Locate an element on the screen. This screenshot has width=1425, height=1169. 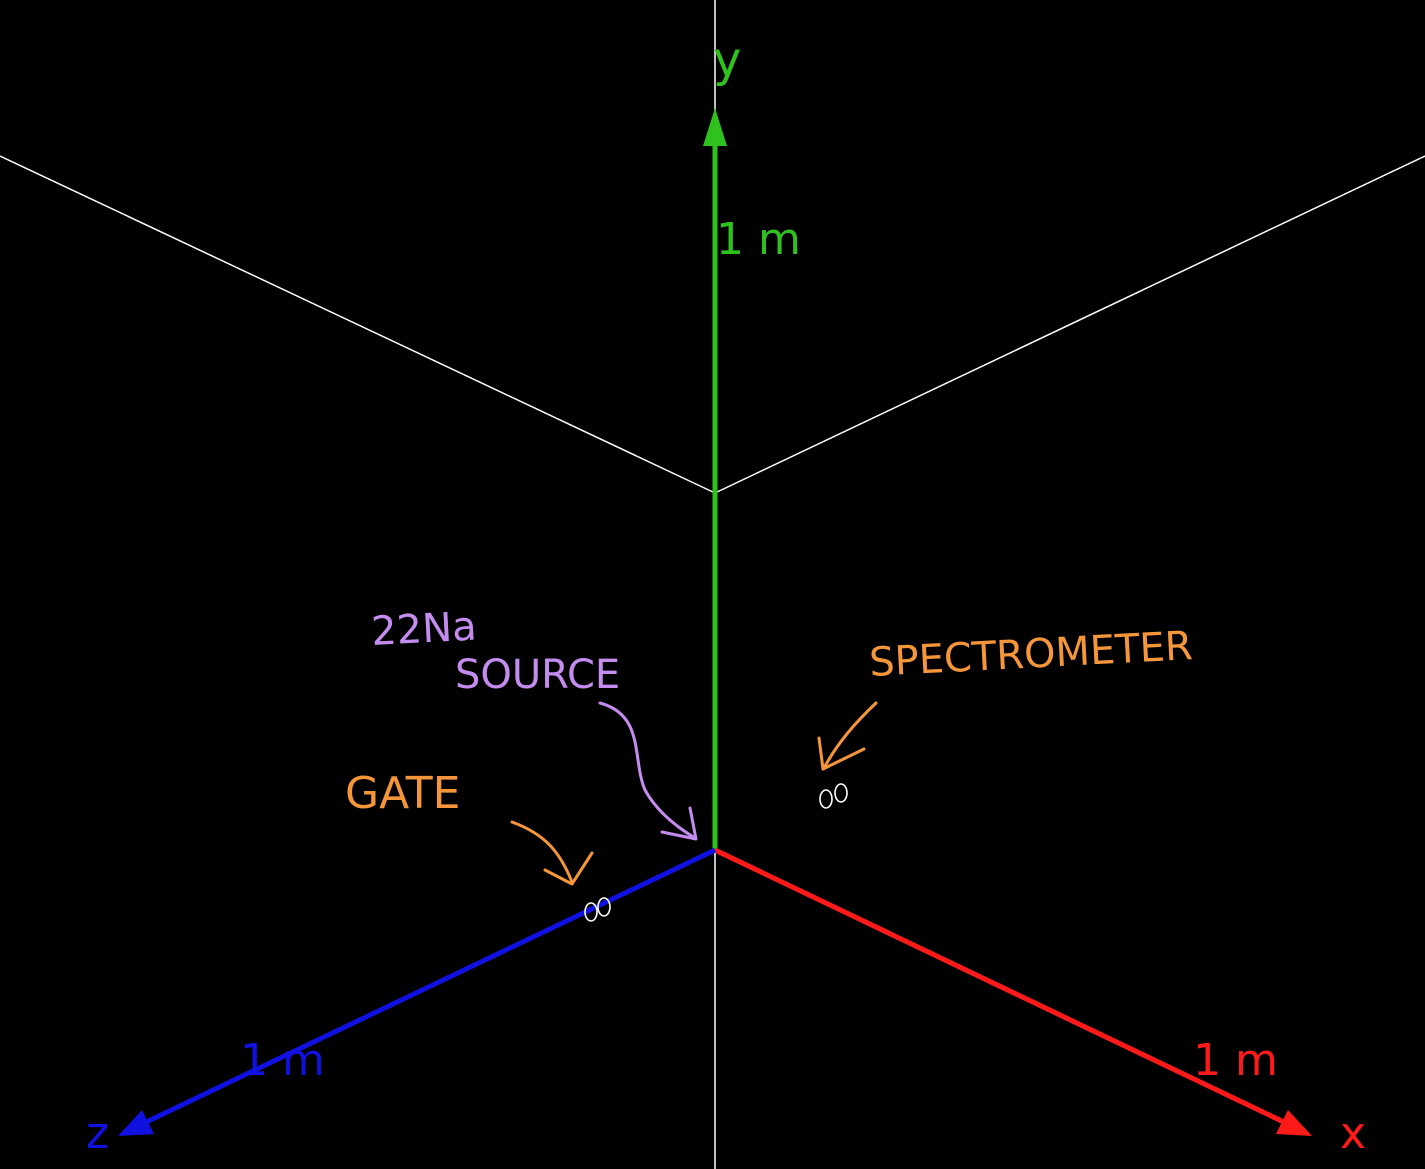
gate-detector-shape is located at coordinates (597, 909).